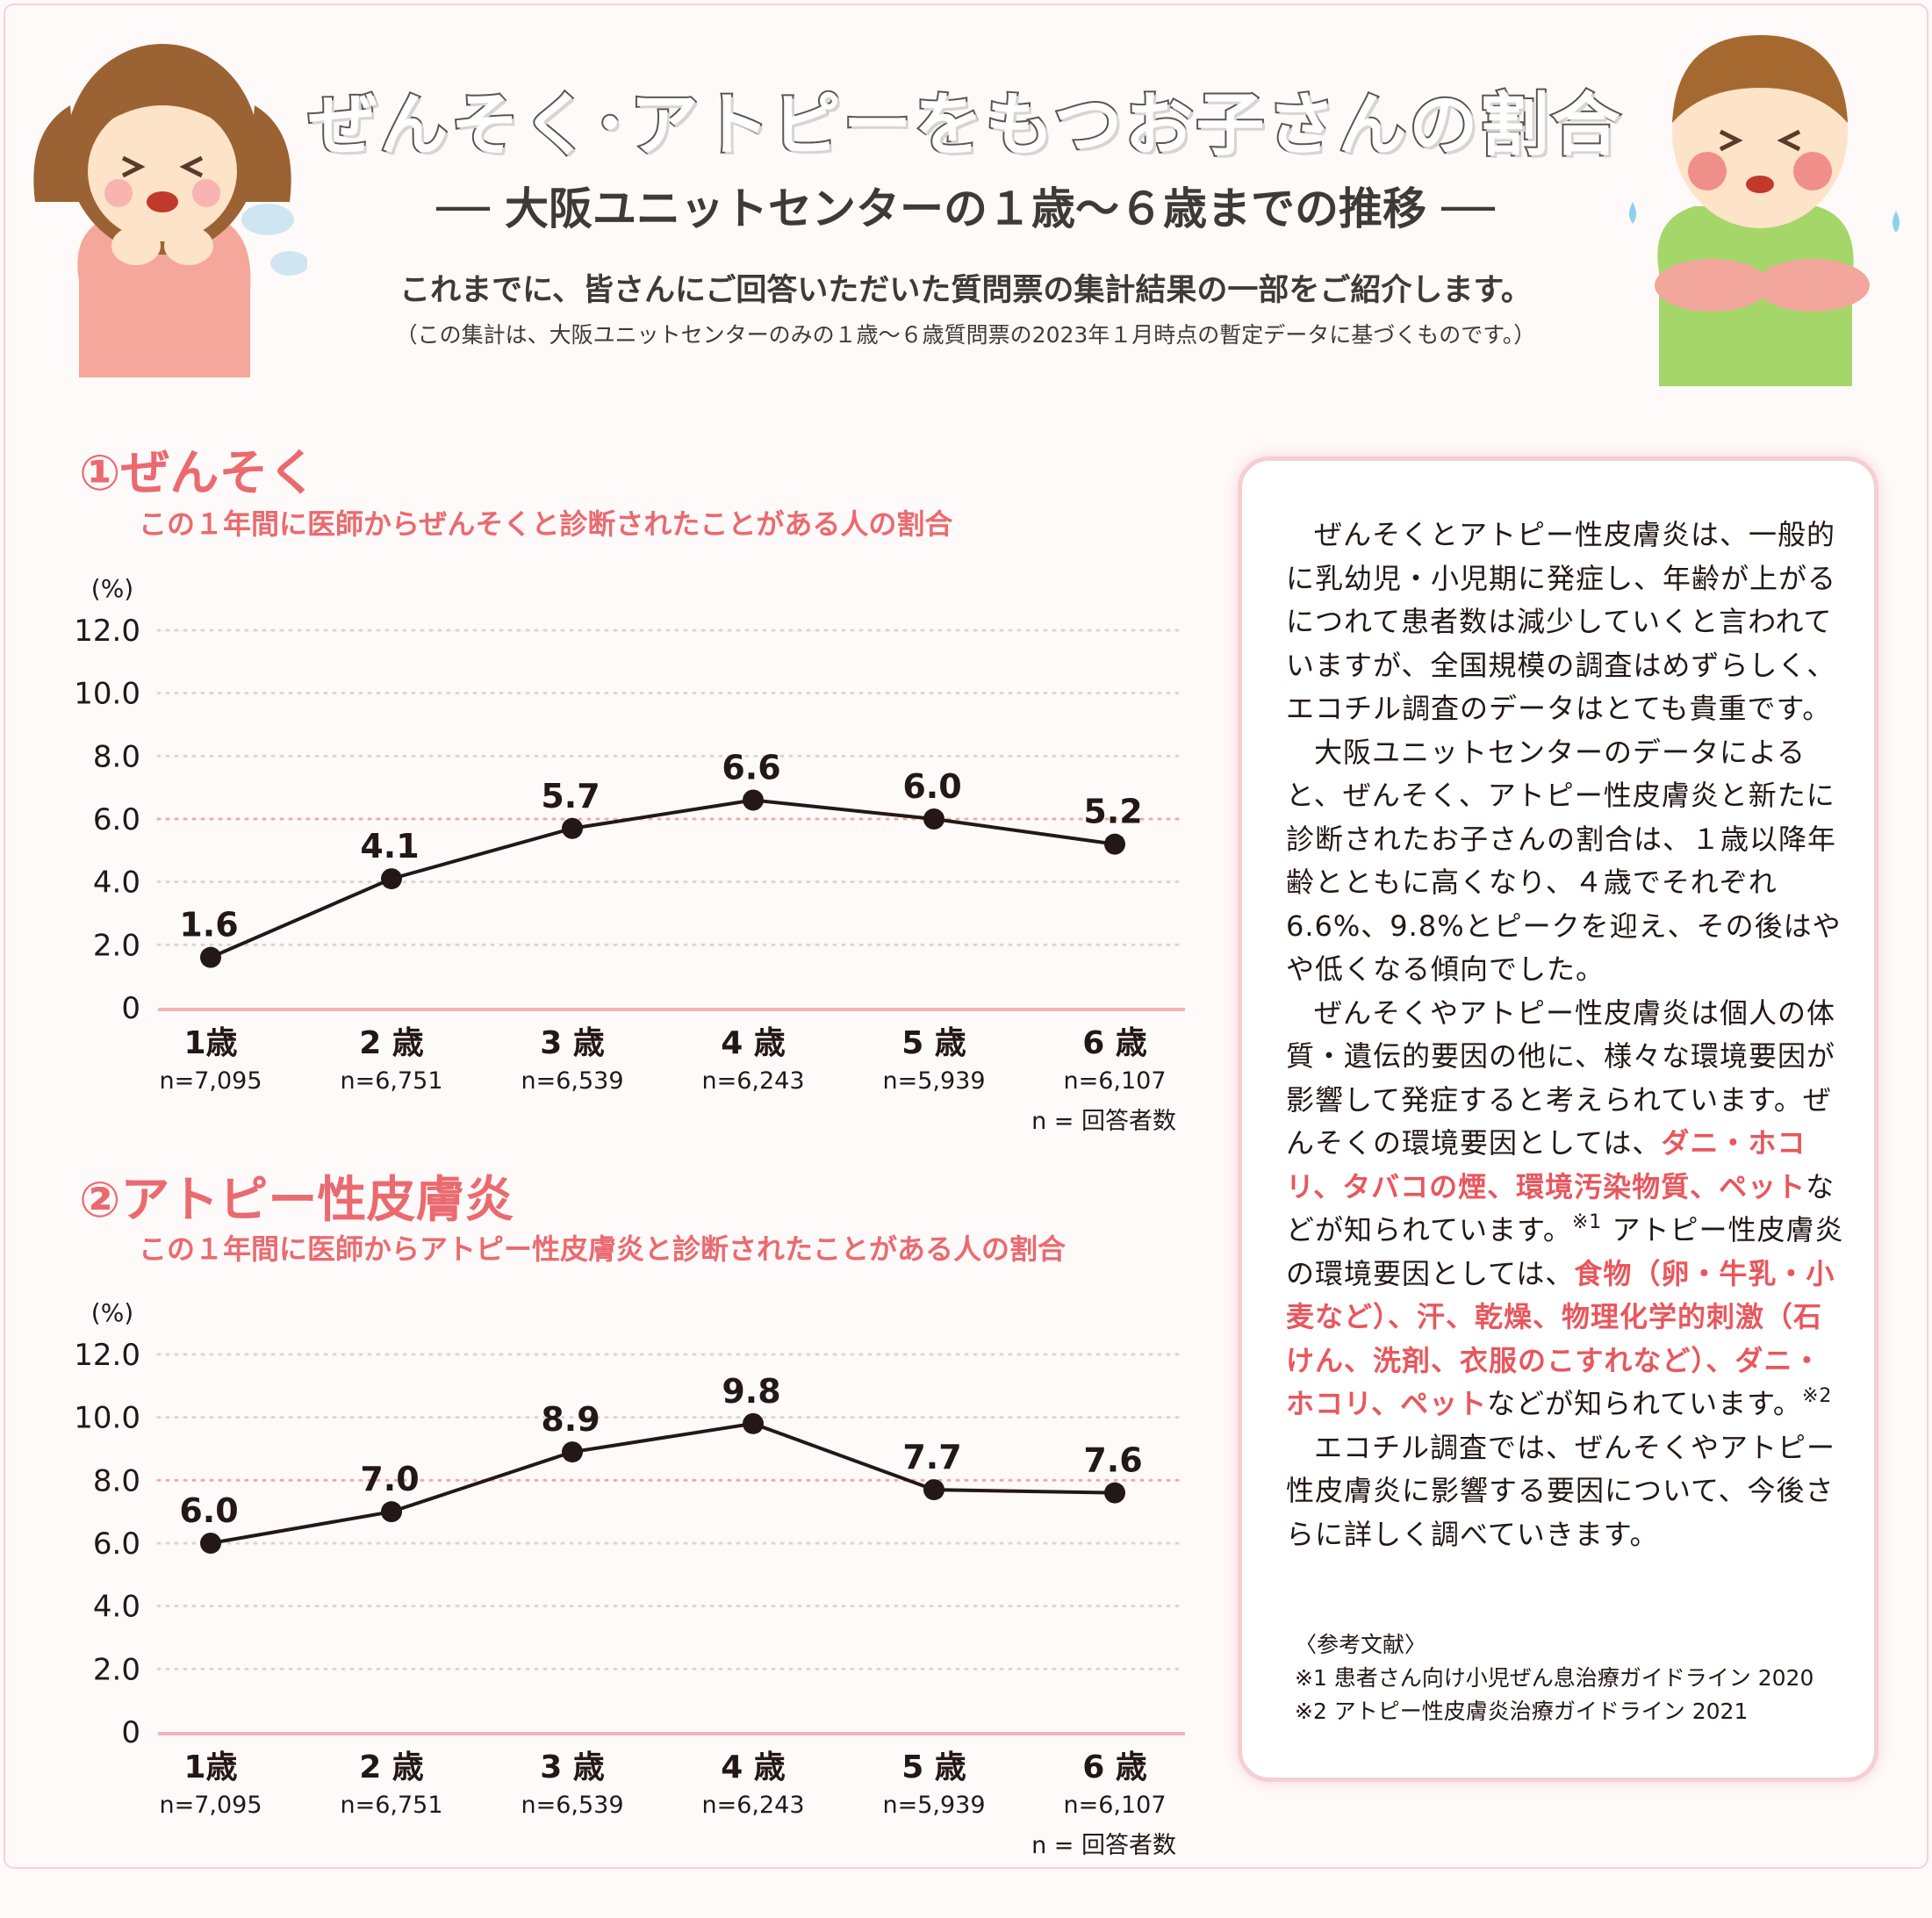 Image resolution: width=1932 pixels, height=1918 pixels. What do you see at coordinates (1112, 812) in the screenshot?
I see `data-label: 5.2` at bounding box center [1112, 812].